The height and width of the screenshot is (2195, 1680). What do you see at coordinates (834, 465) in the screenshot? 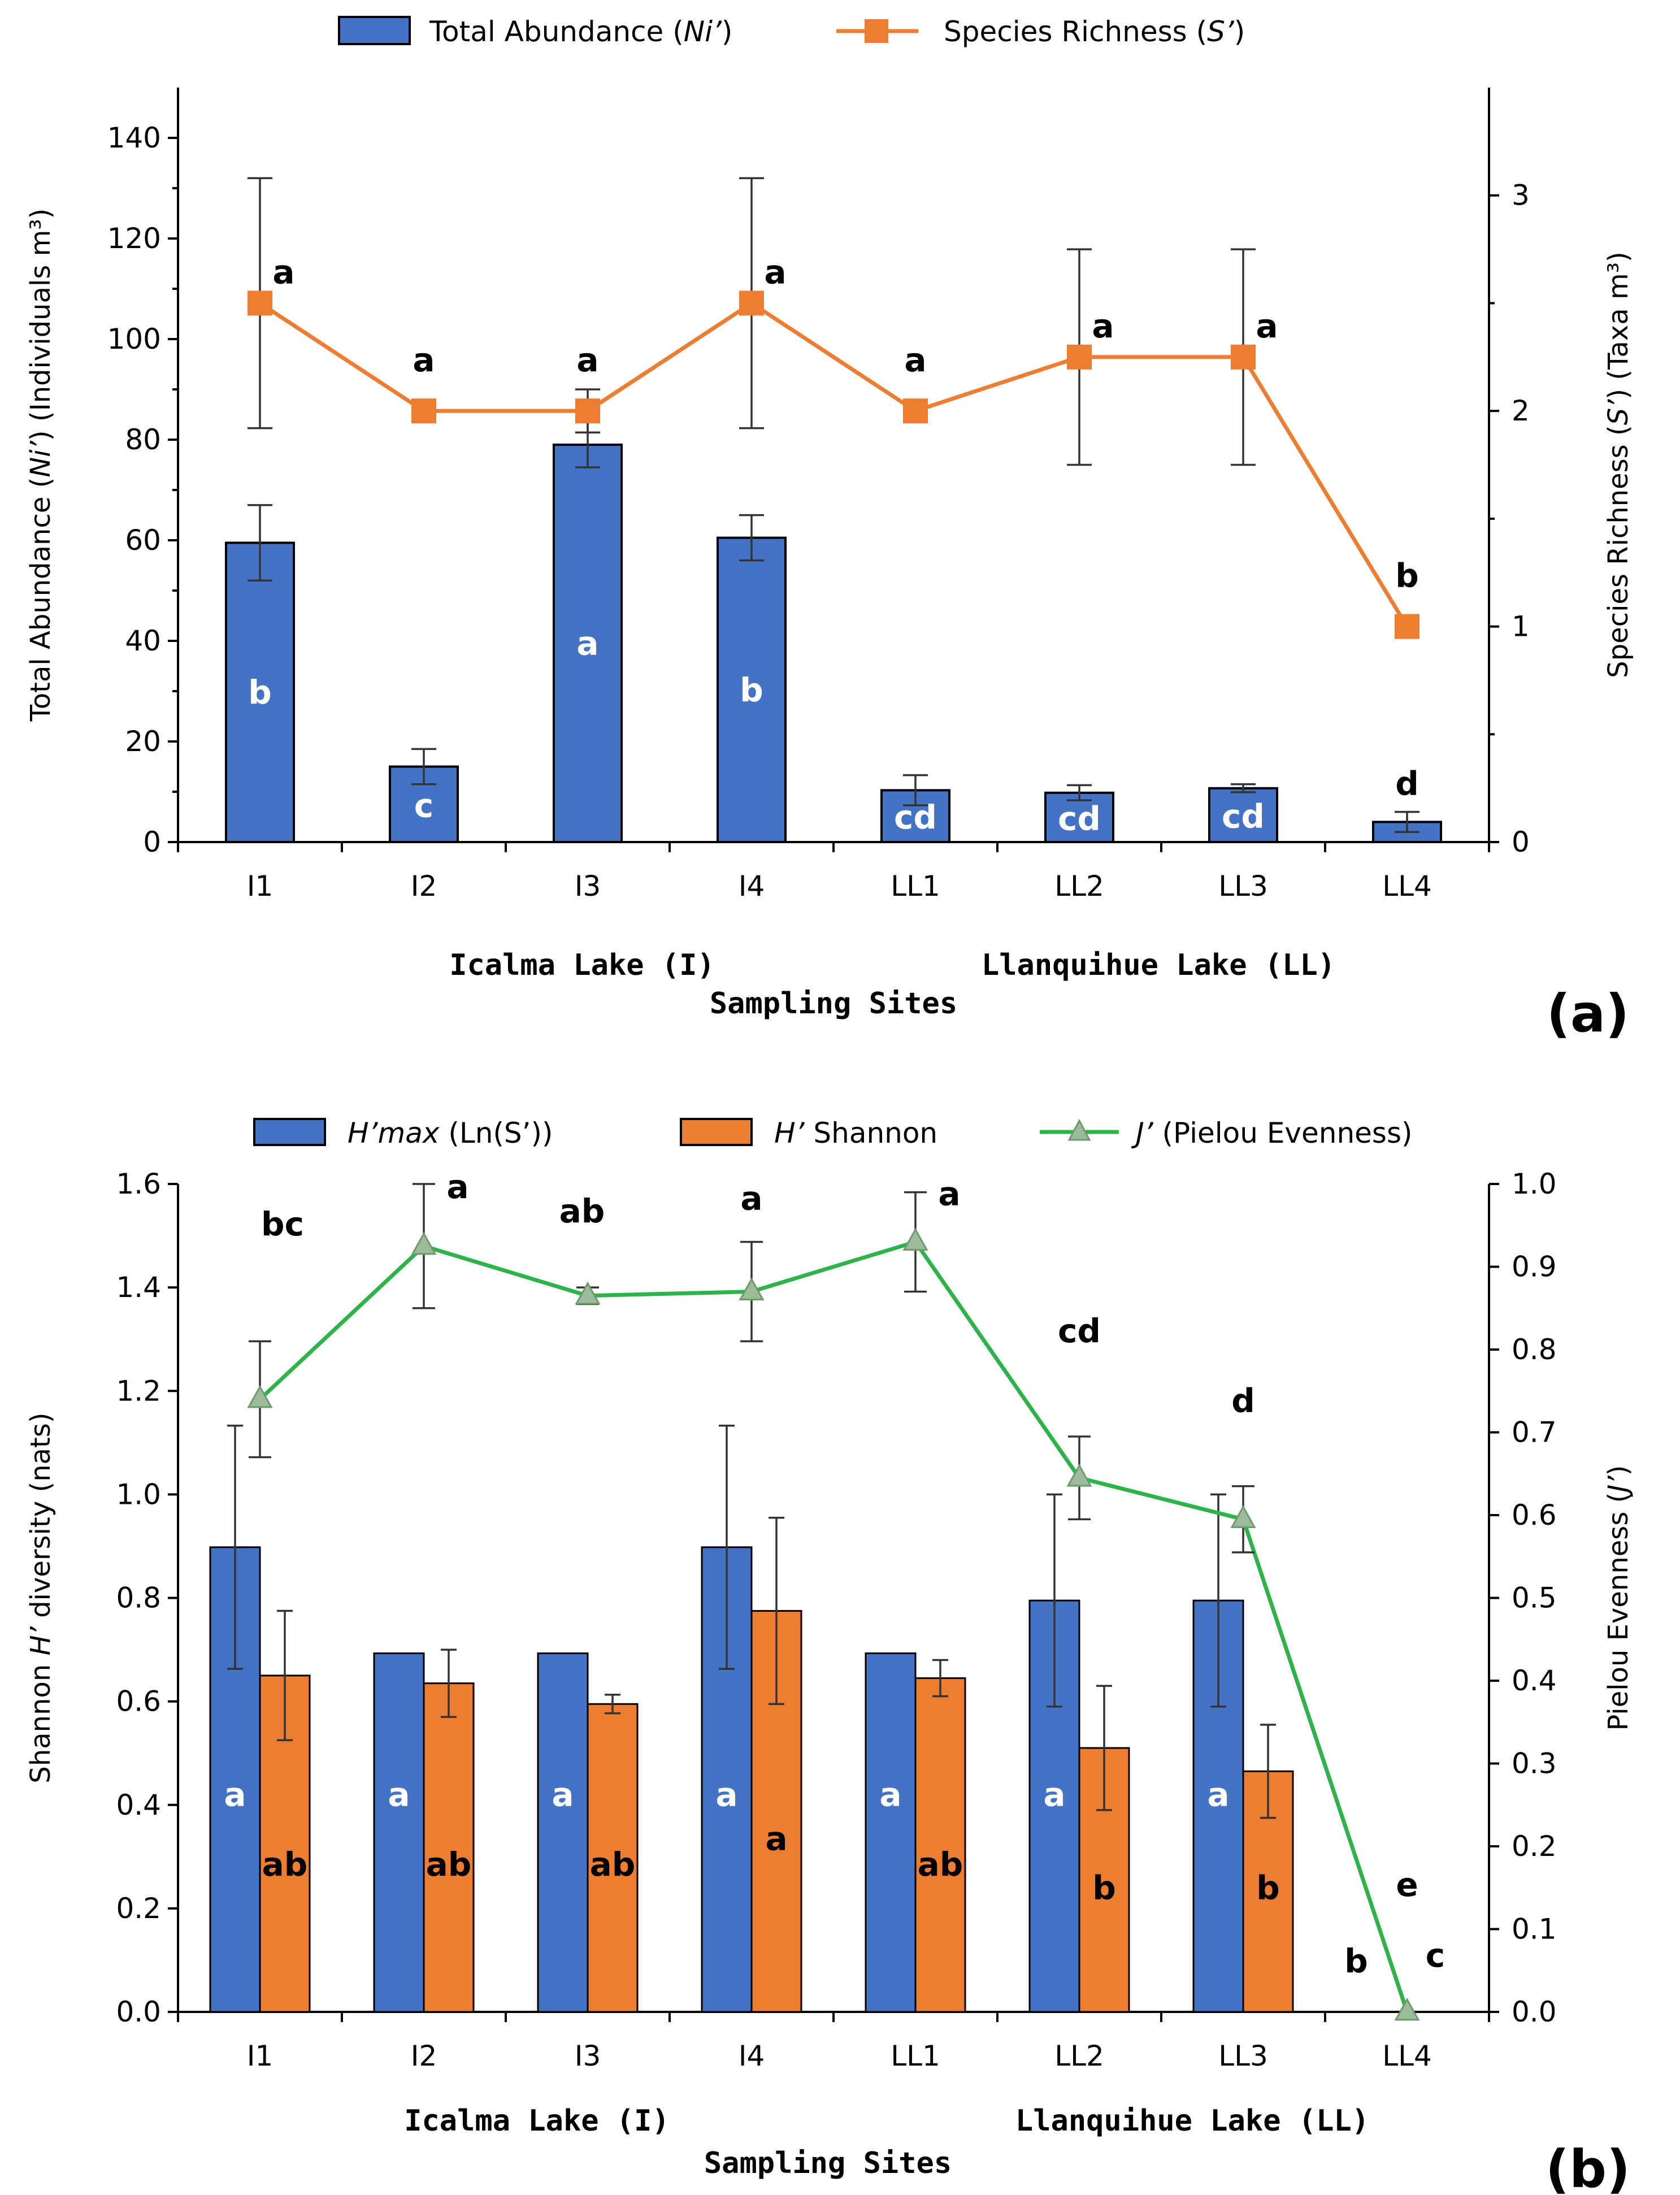
I see `richness-line` at bounding box center [834, 465].